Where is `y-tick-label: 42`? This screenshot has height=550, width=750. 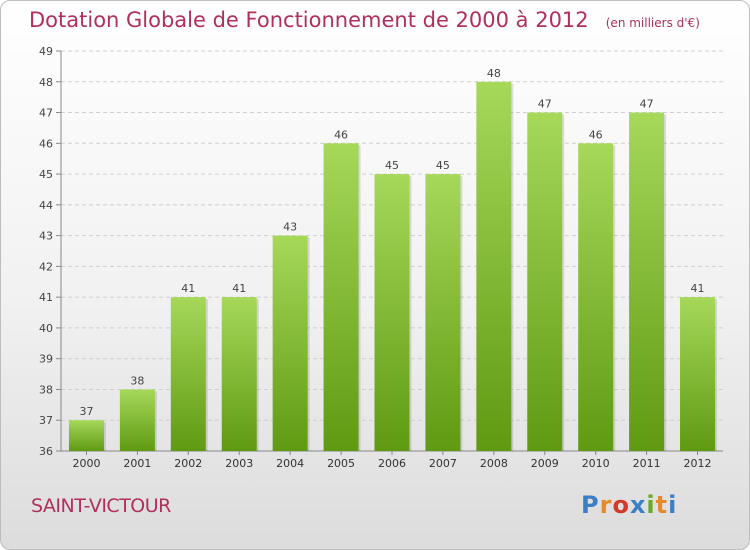
y-tick-label: 42 is located at coordinates (46, 266).